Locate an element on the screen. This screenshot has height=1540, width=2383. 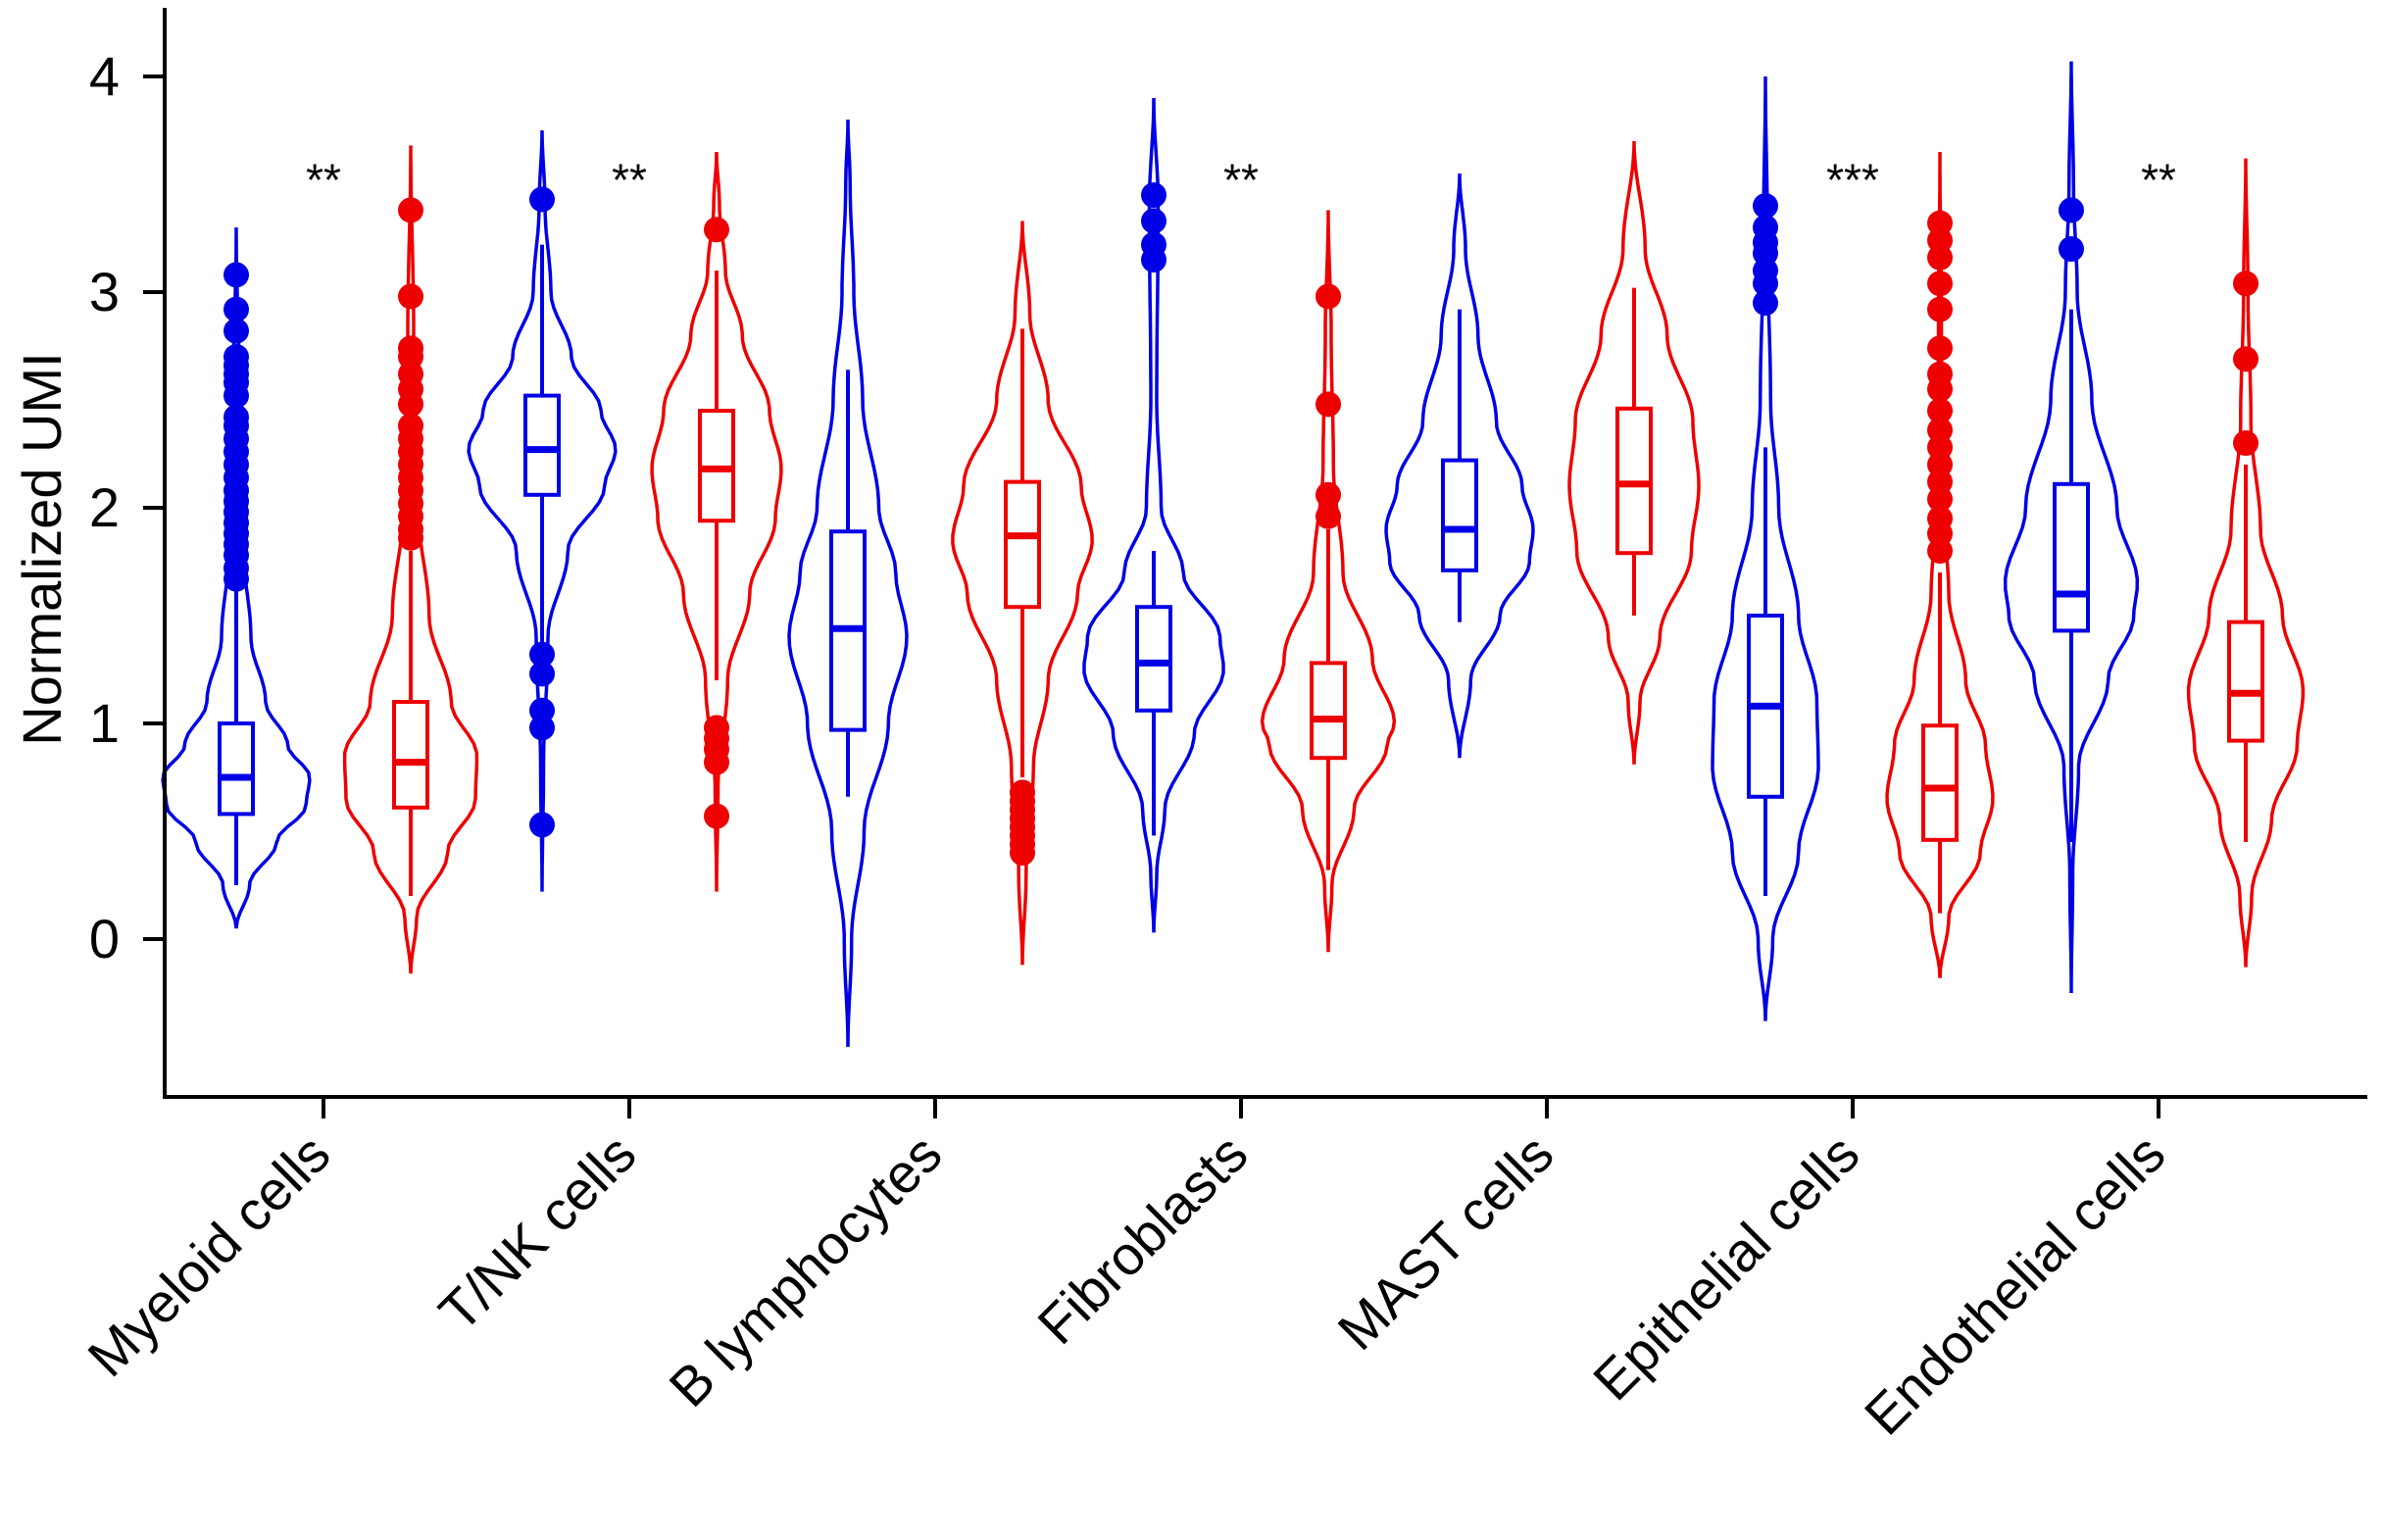
x-tick-label: MAST cells is located at coordinates (1444, 1242).